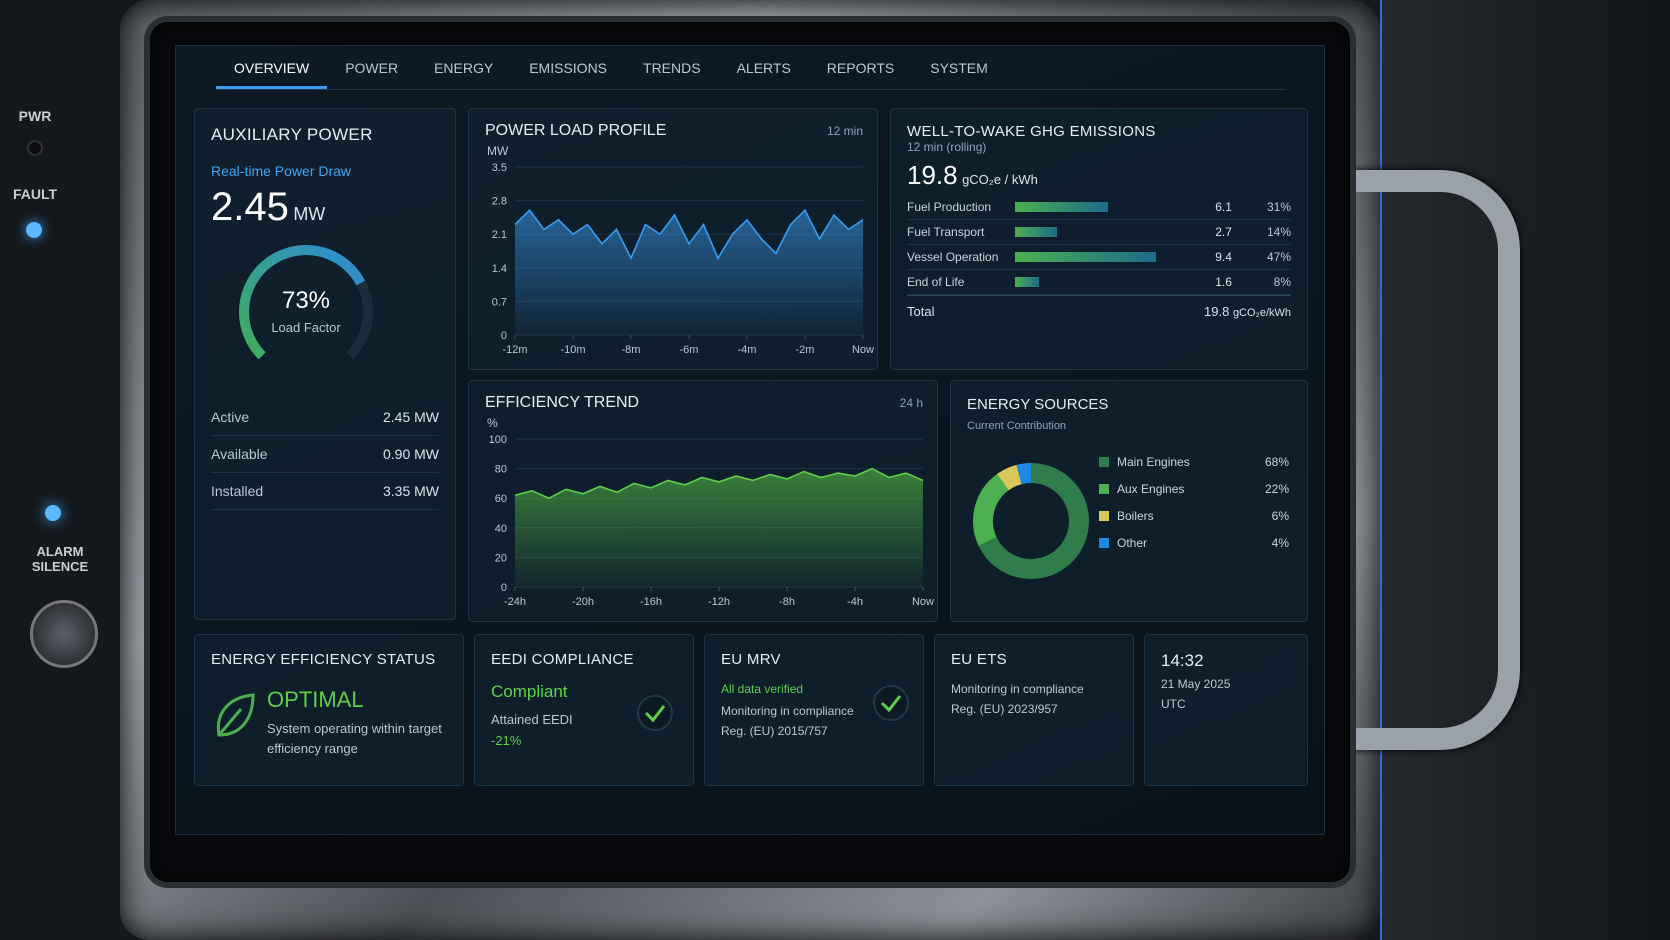 Image resolution: width=1670 pixels, height=940 pixels. Describe the element at coordinates (514, 350) in the screenshot. I see `x-tick-label: -12m` at that location.